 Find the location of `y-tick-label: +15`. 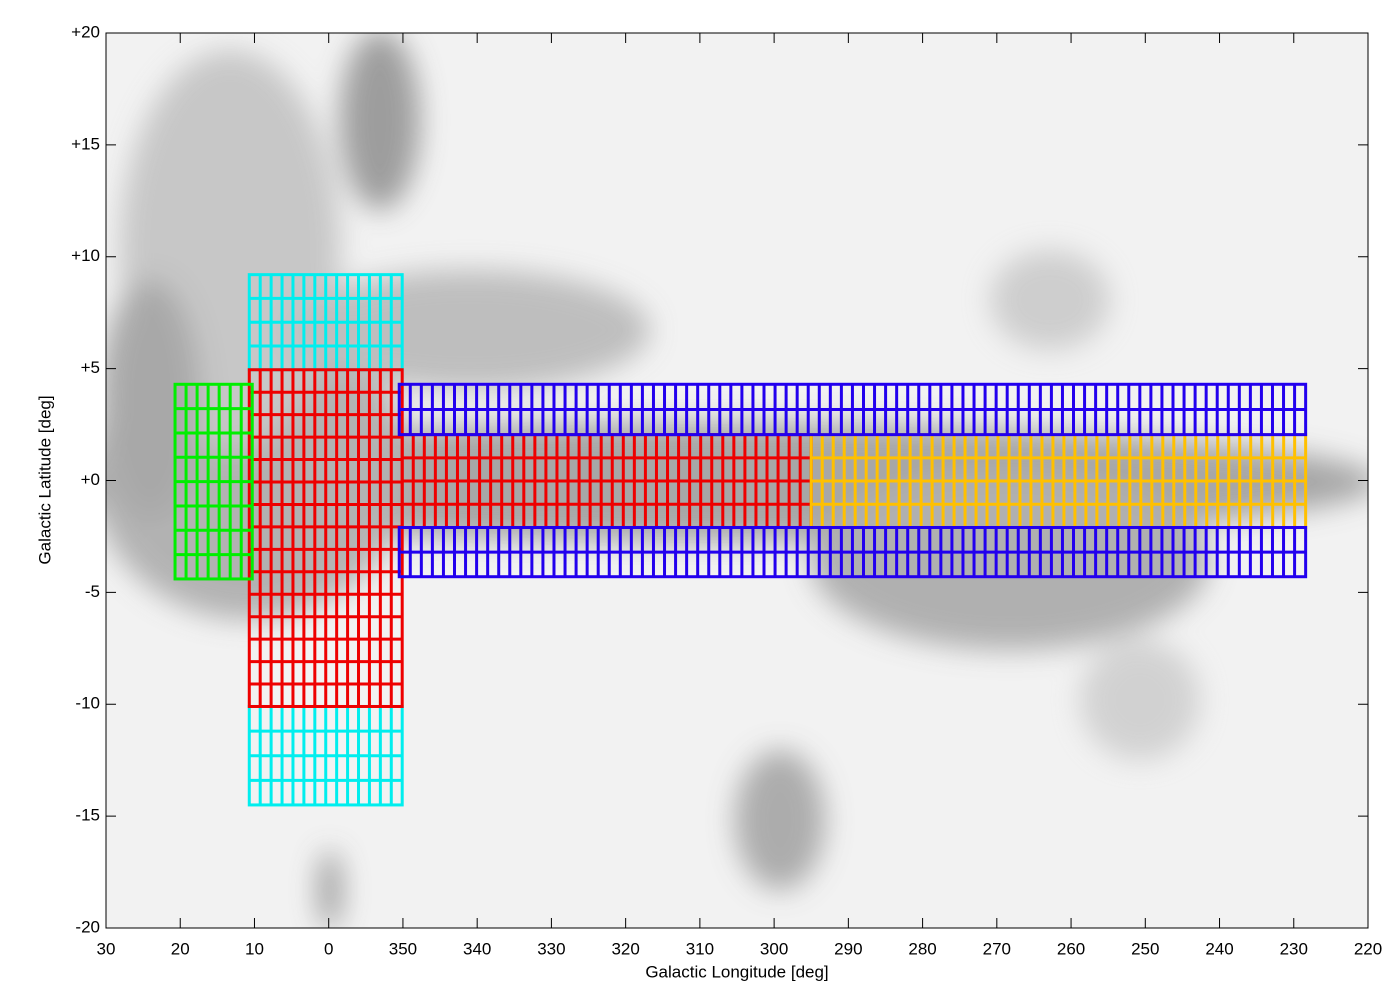

y-tick-label: +15 is located at coordinates (85, 143).